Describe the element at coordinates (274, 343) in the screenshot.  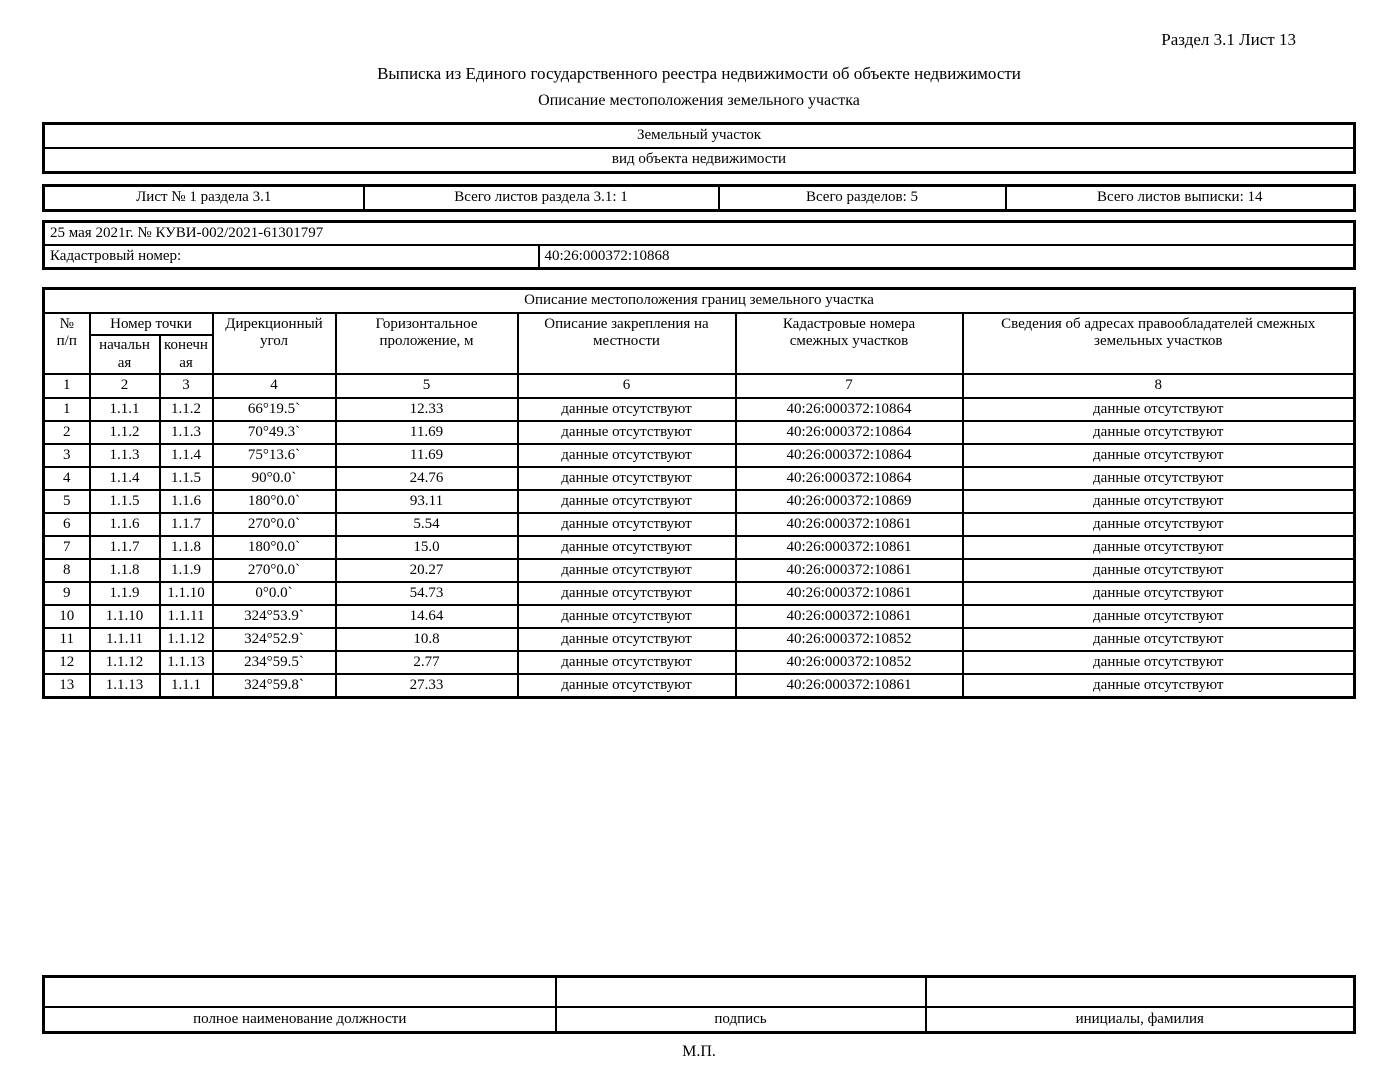
I see `header-direction-angle: Дирекционный угол` at that location.